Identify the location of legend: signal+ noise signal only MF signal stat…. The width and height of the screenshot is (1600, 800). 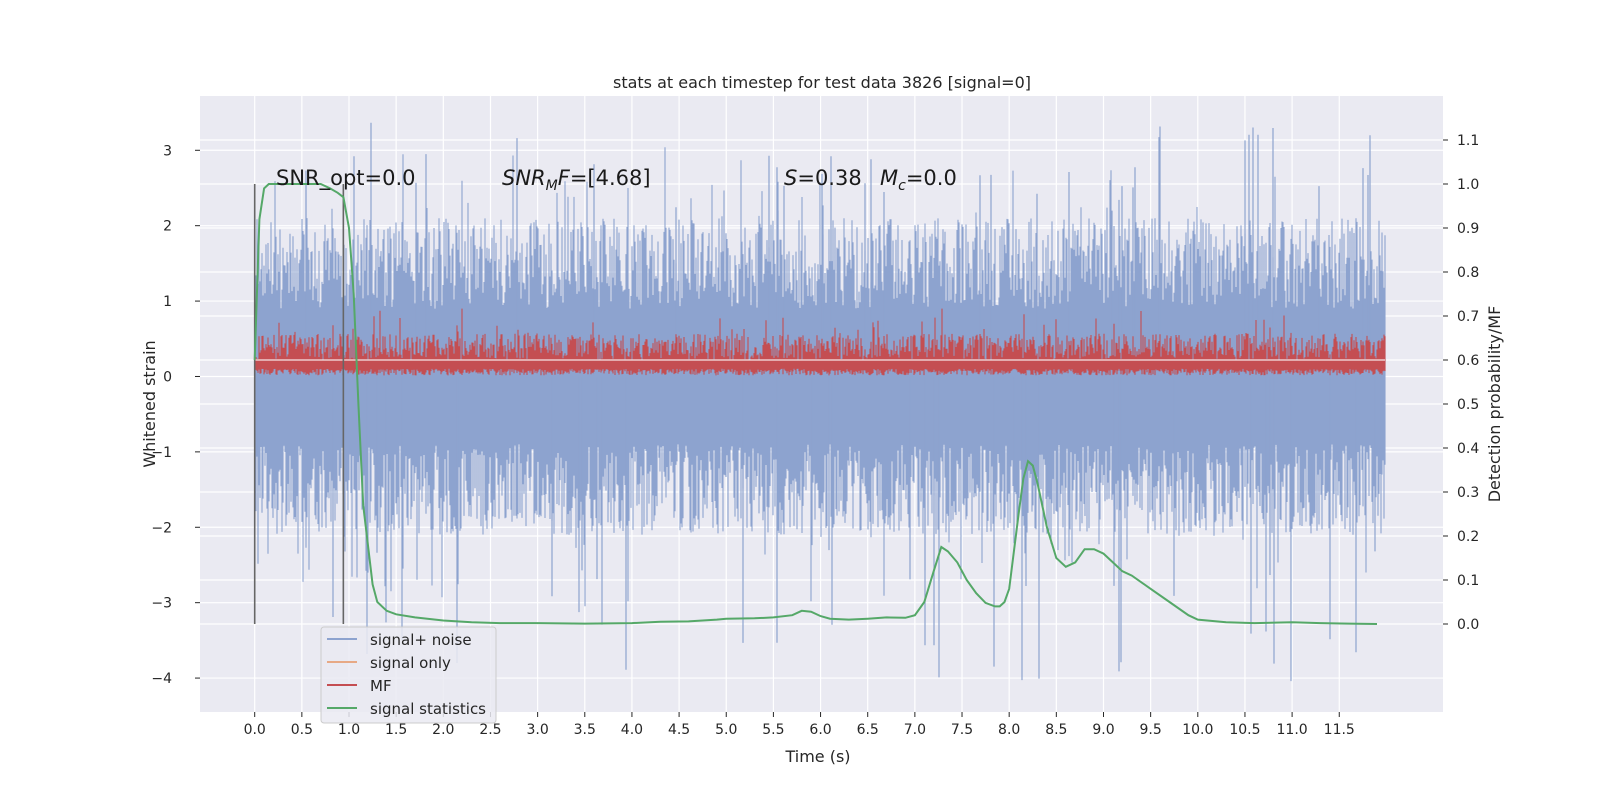
(408, 675).